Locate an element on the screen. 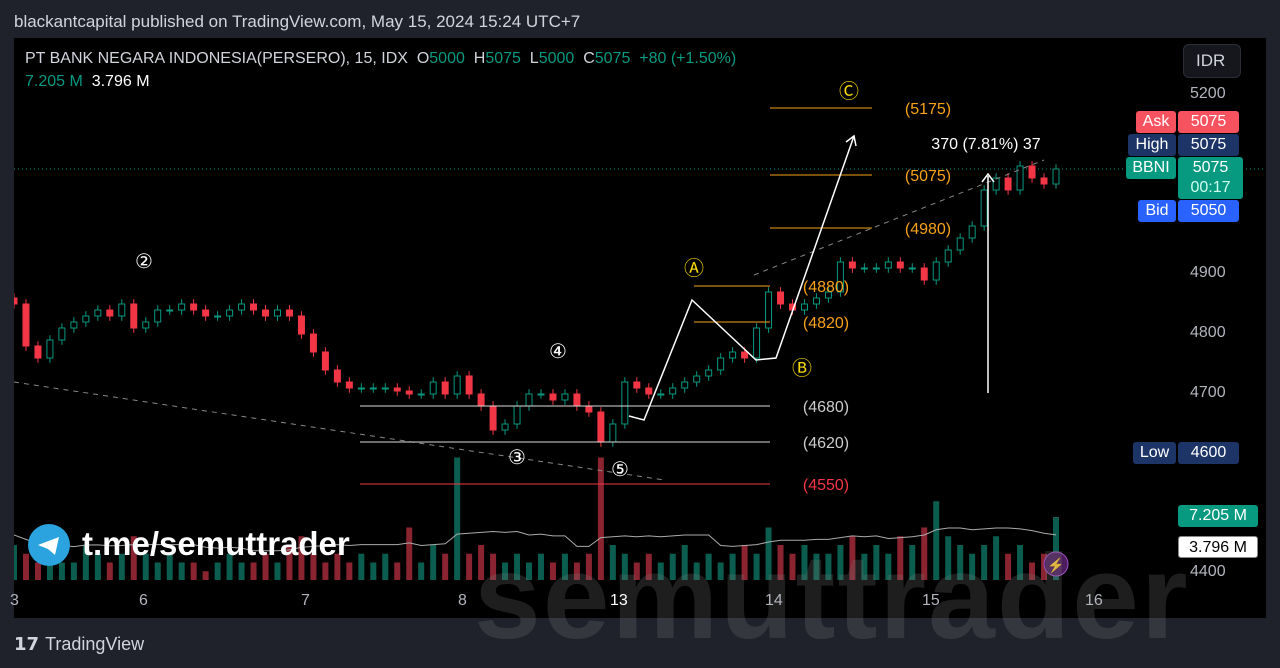 This screenshot has width=1280, height=668. arrow-head-icon is located at coordinates (851, 140).